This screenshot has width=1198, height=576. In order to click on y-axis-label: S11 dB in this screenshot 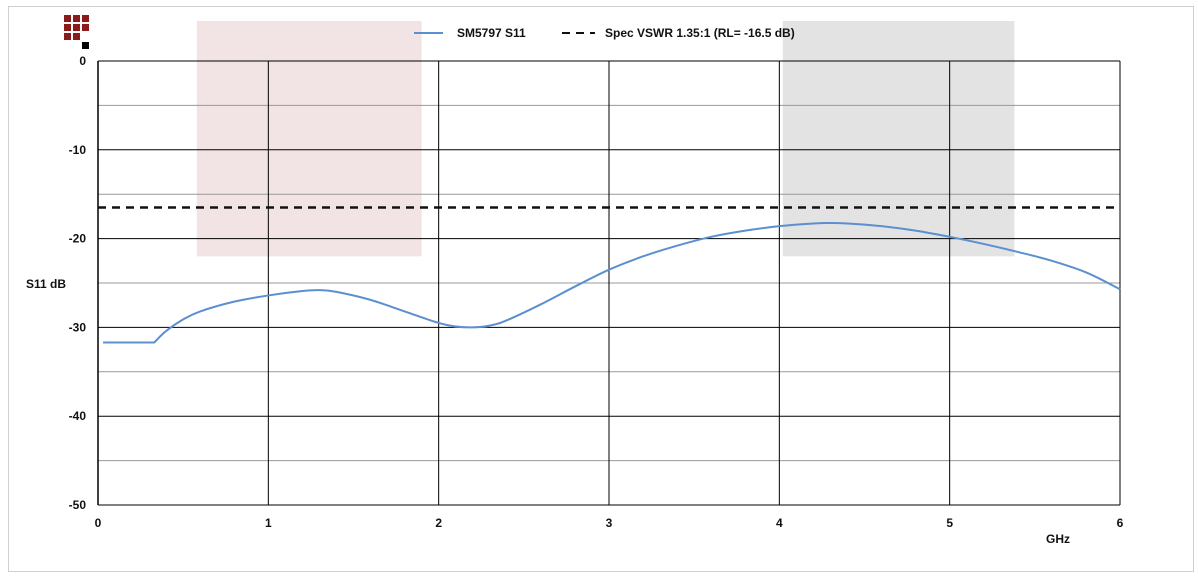, I will do `click(46, 284)`.